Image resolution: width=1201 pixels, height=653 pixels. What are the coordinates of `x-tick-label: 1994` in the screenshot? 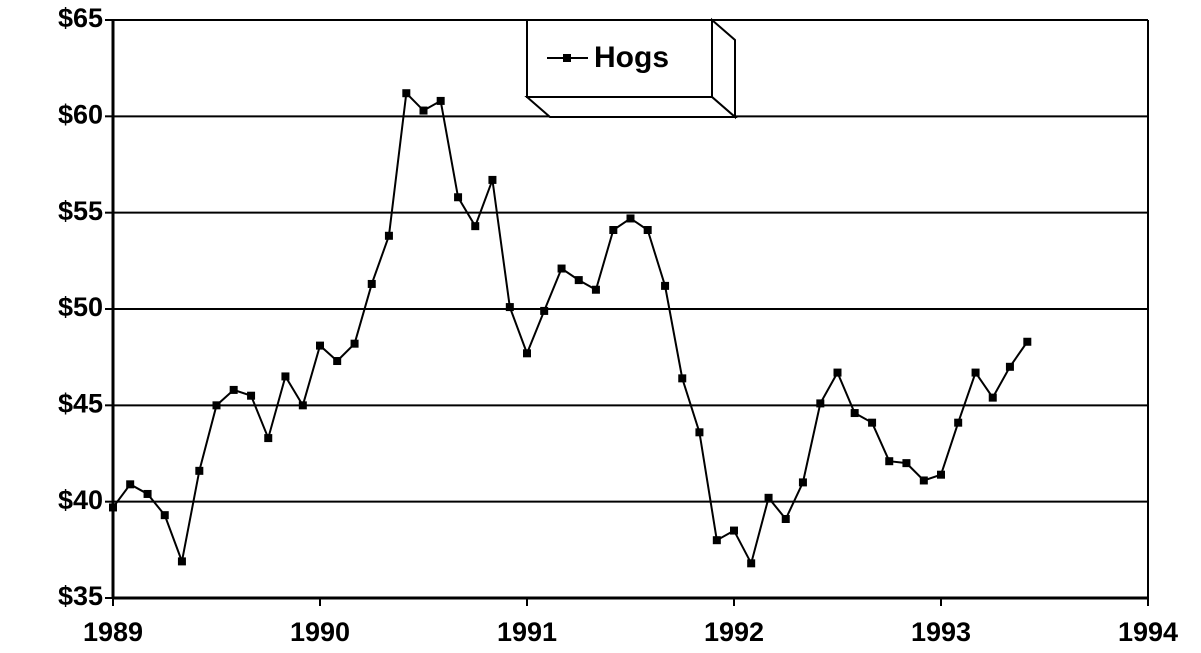 It's located at (1148, 632).